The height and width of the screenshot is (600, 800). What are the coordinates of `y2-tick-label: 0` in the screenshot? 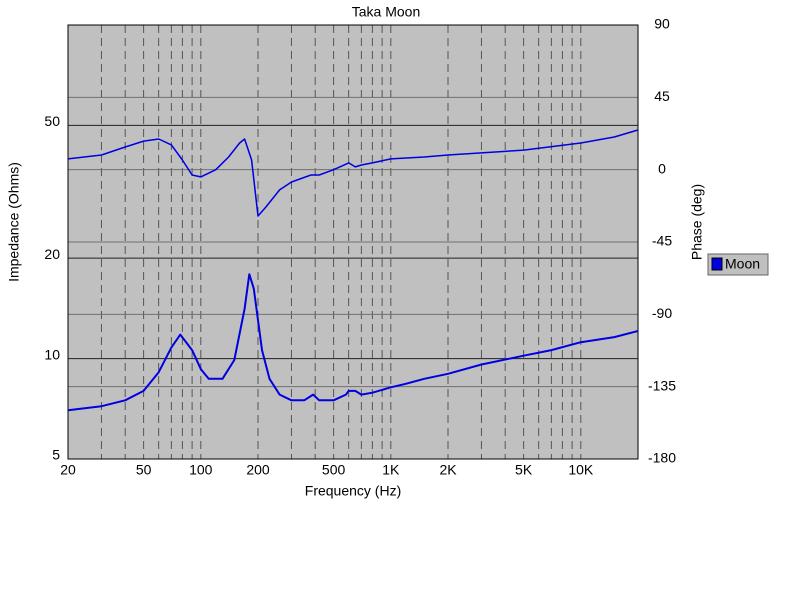 It's located at (662, 168).